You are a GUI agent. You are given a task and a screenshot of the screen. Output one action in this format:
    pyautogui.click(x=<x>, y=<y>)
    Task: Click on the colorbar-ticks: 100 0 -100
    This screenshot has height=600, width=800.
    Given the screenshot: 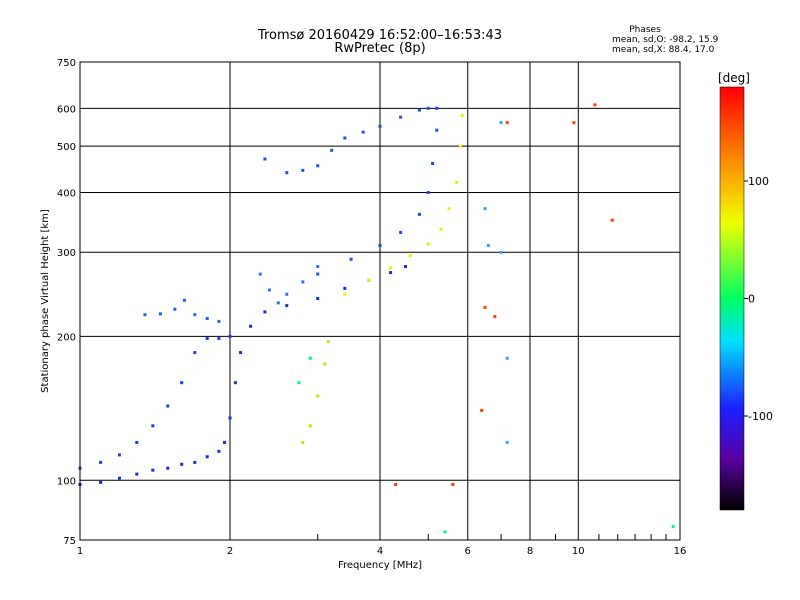 What is the action you would take?
    pyautogui.click(x=758, y=299)
    